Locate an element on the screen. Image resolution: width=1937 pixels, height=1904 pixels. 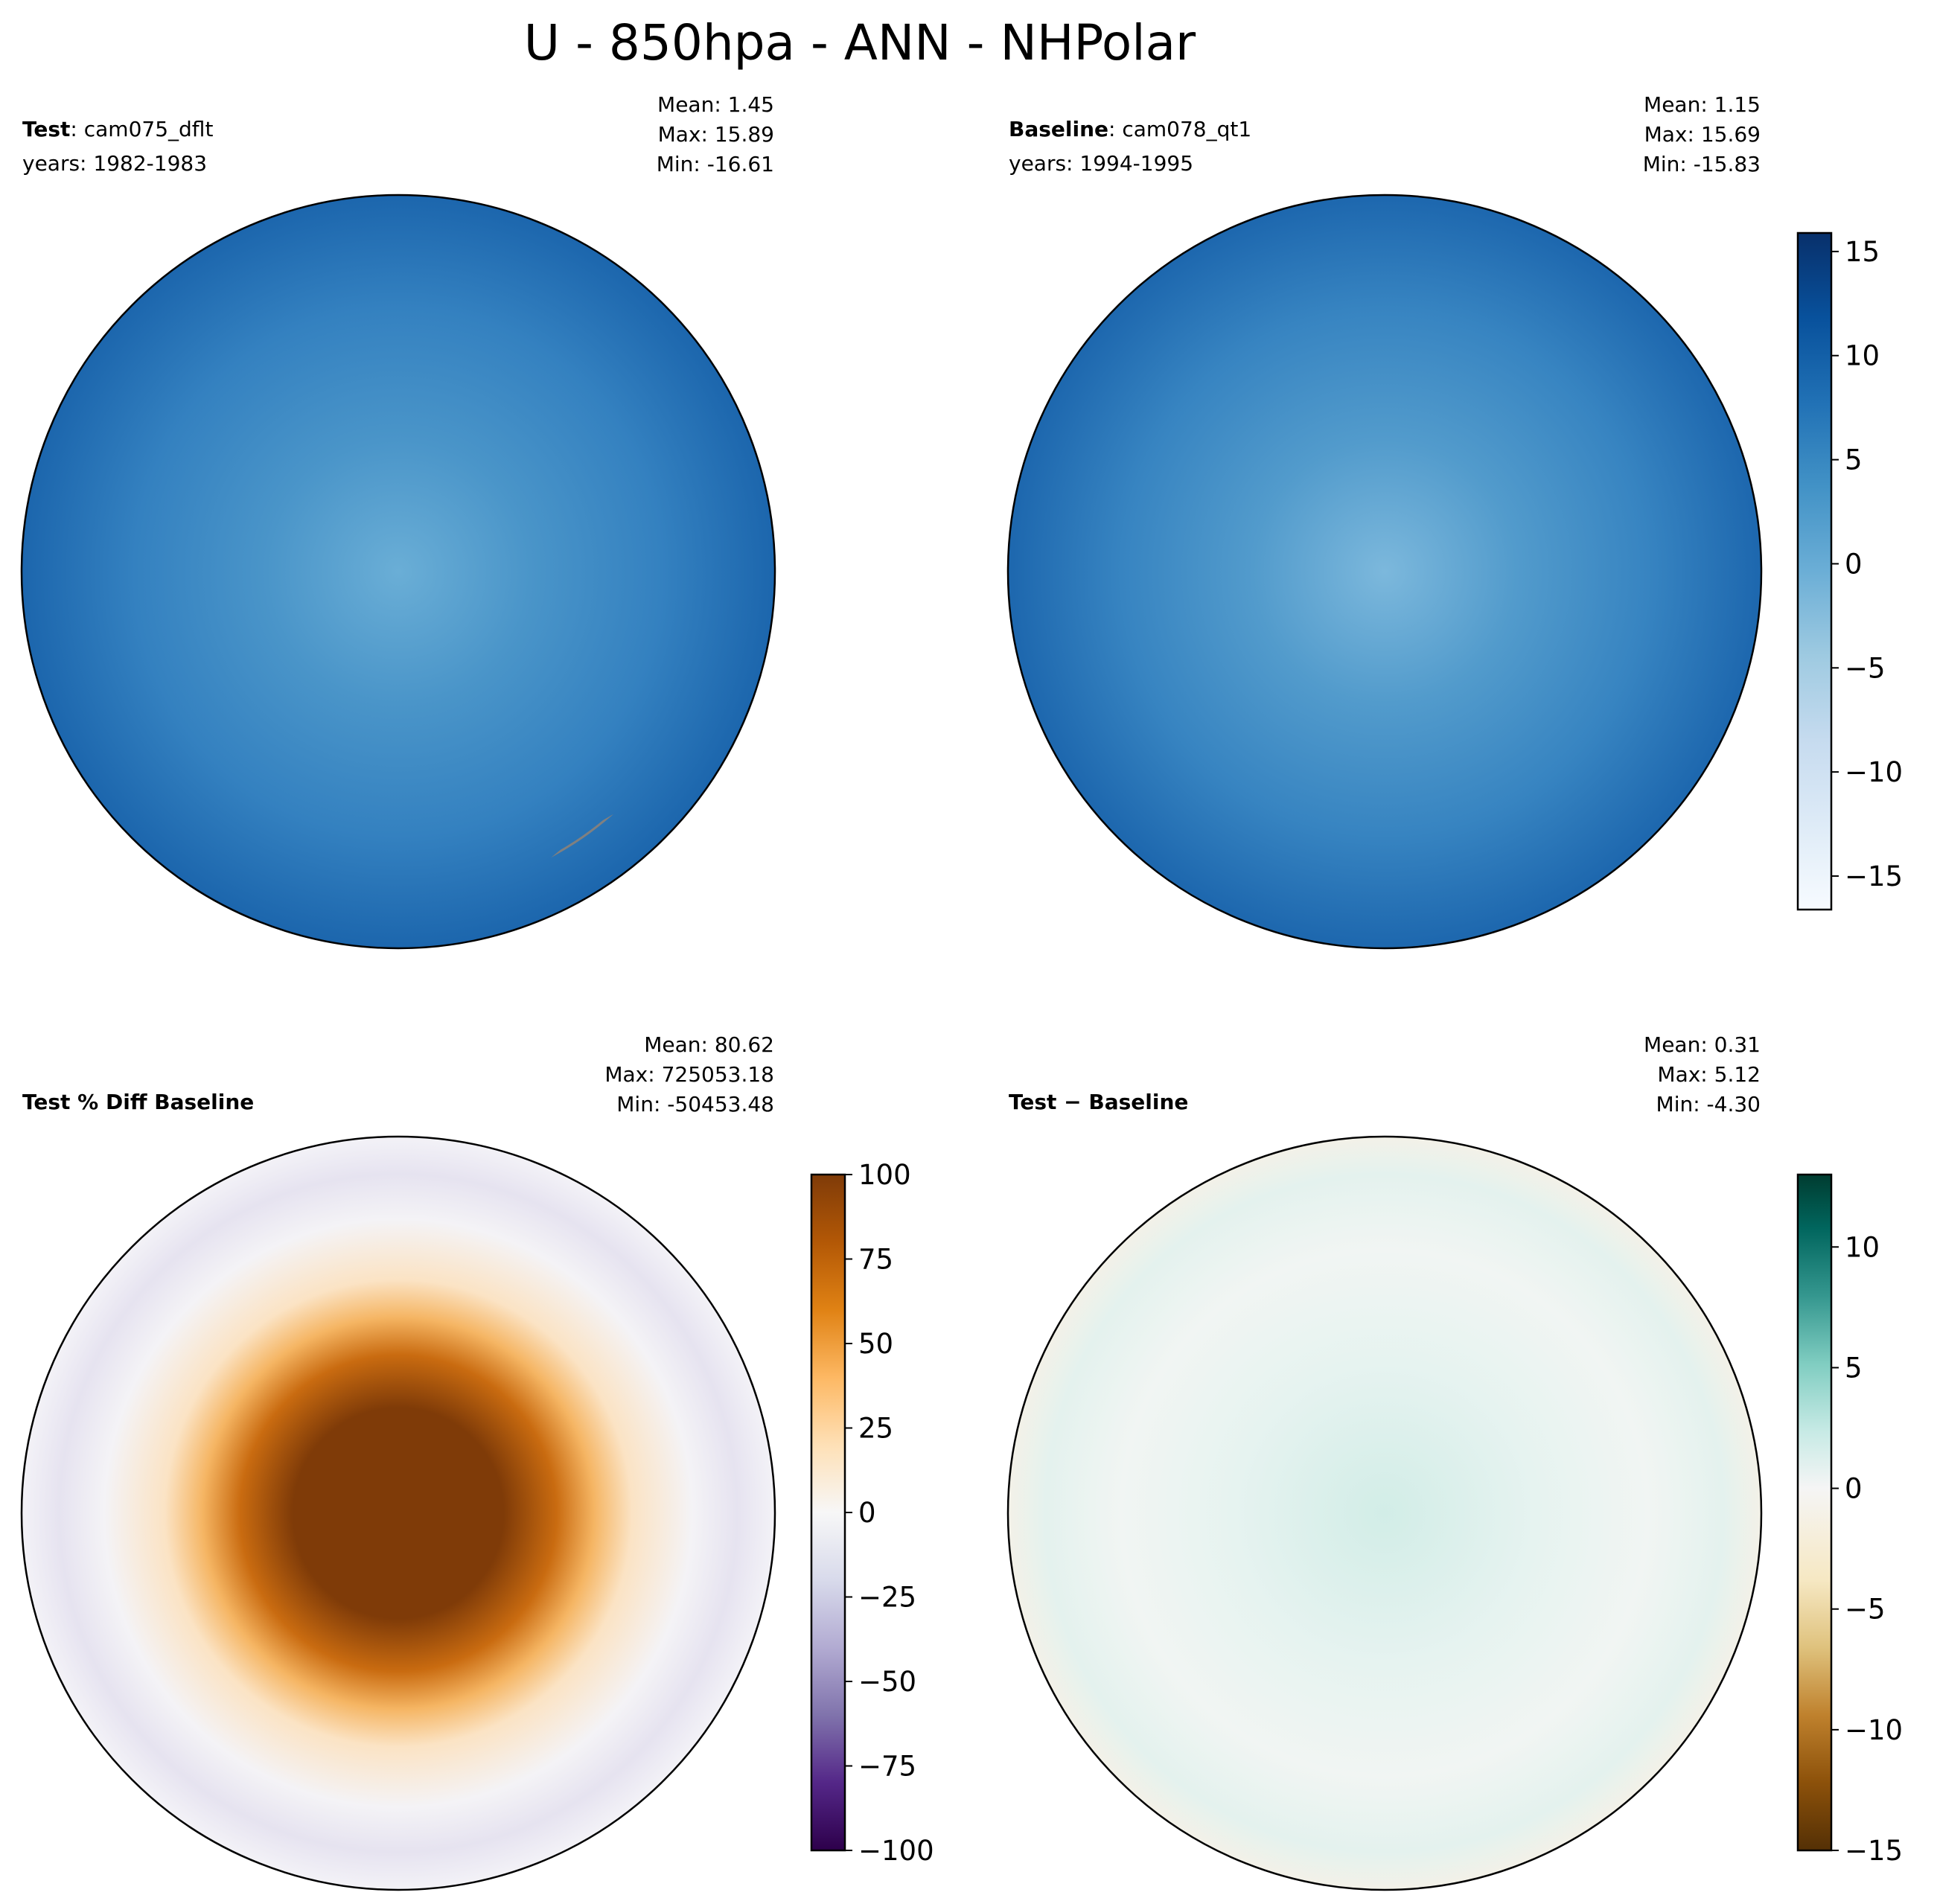
panel-label: Test % Diff Baseline is located at coordinates (138, 1102).